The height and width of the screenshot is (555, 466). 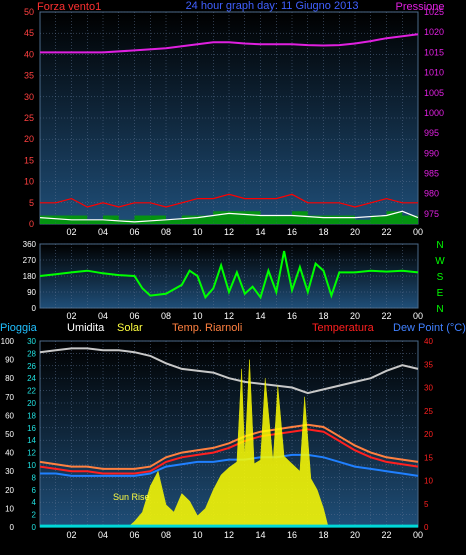 What do you see at coordinates (229, 216) in the screenshot?
I see `series-wind_avg` at bounding box center [229, 216].